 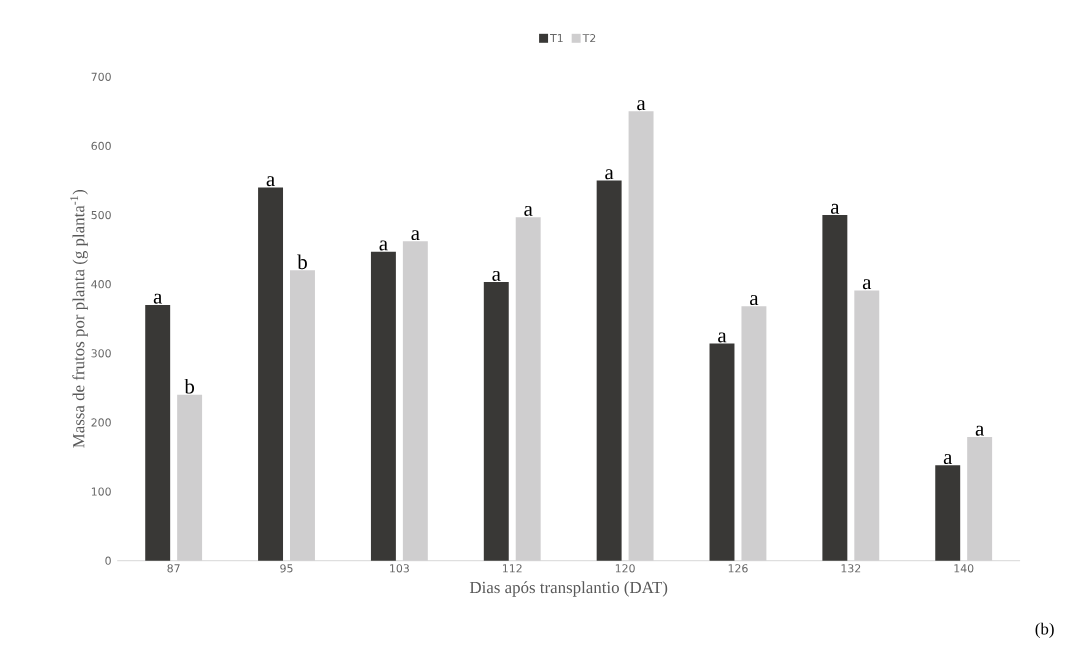 I want to click on y-axis-title: Massa de frutos por planta (g planta$^{-1}$), so click(x=79, y=318).